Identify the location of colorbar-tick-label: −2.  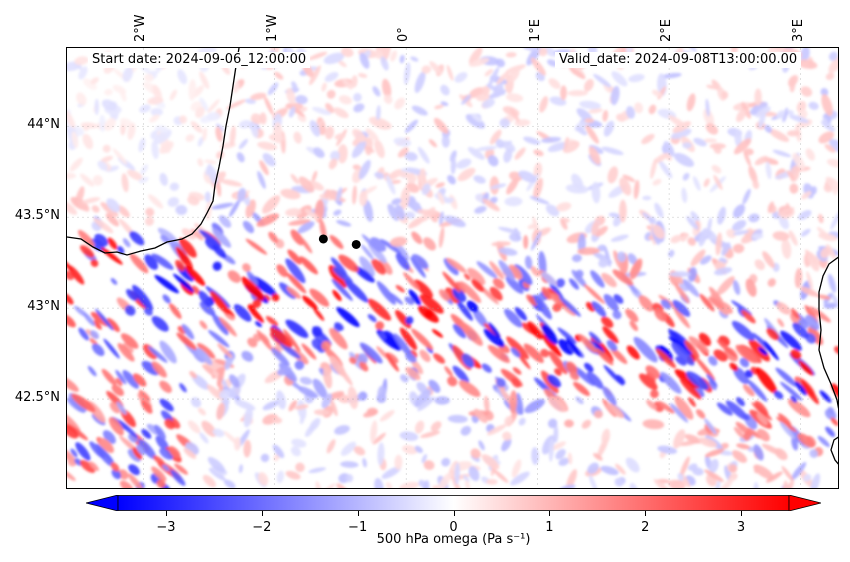
(262, 527).